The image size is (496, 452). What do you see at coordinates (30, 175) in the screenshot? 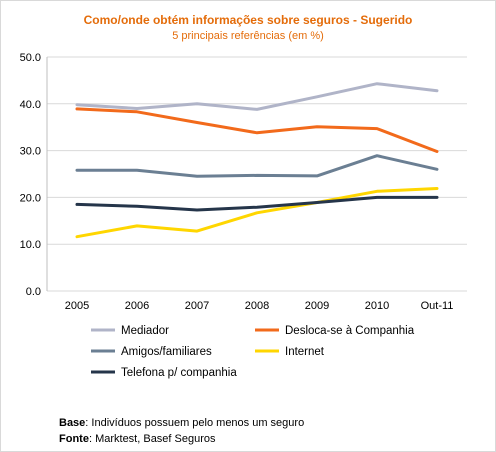
I see `y-axis-ticks: 0.0 10.0 20.0 30.0 40.0 50.0` at bounding box center [30, 175].